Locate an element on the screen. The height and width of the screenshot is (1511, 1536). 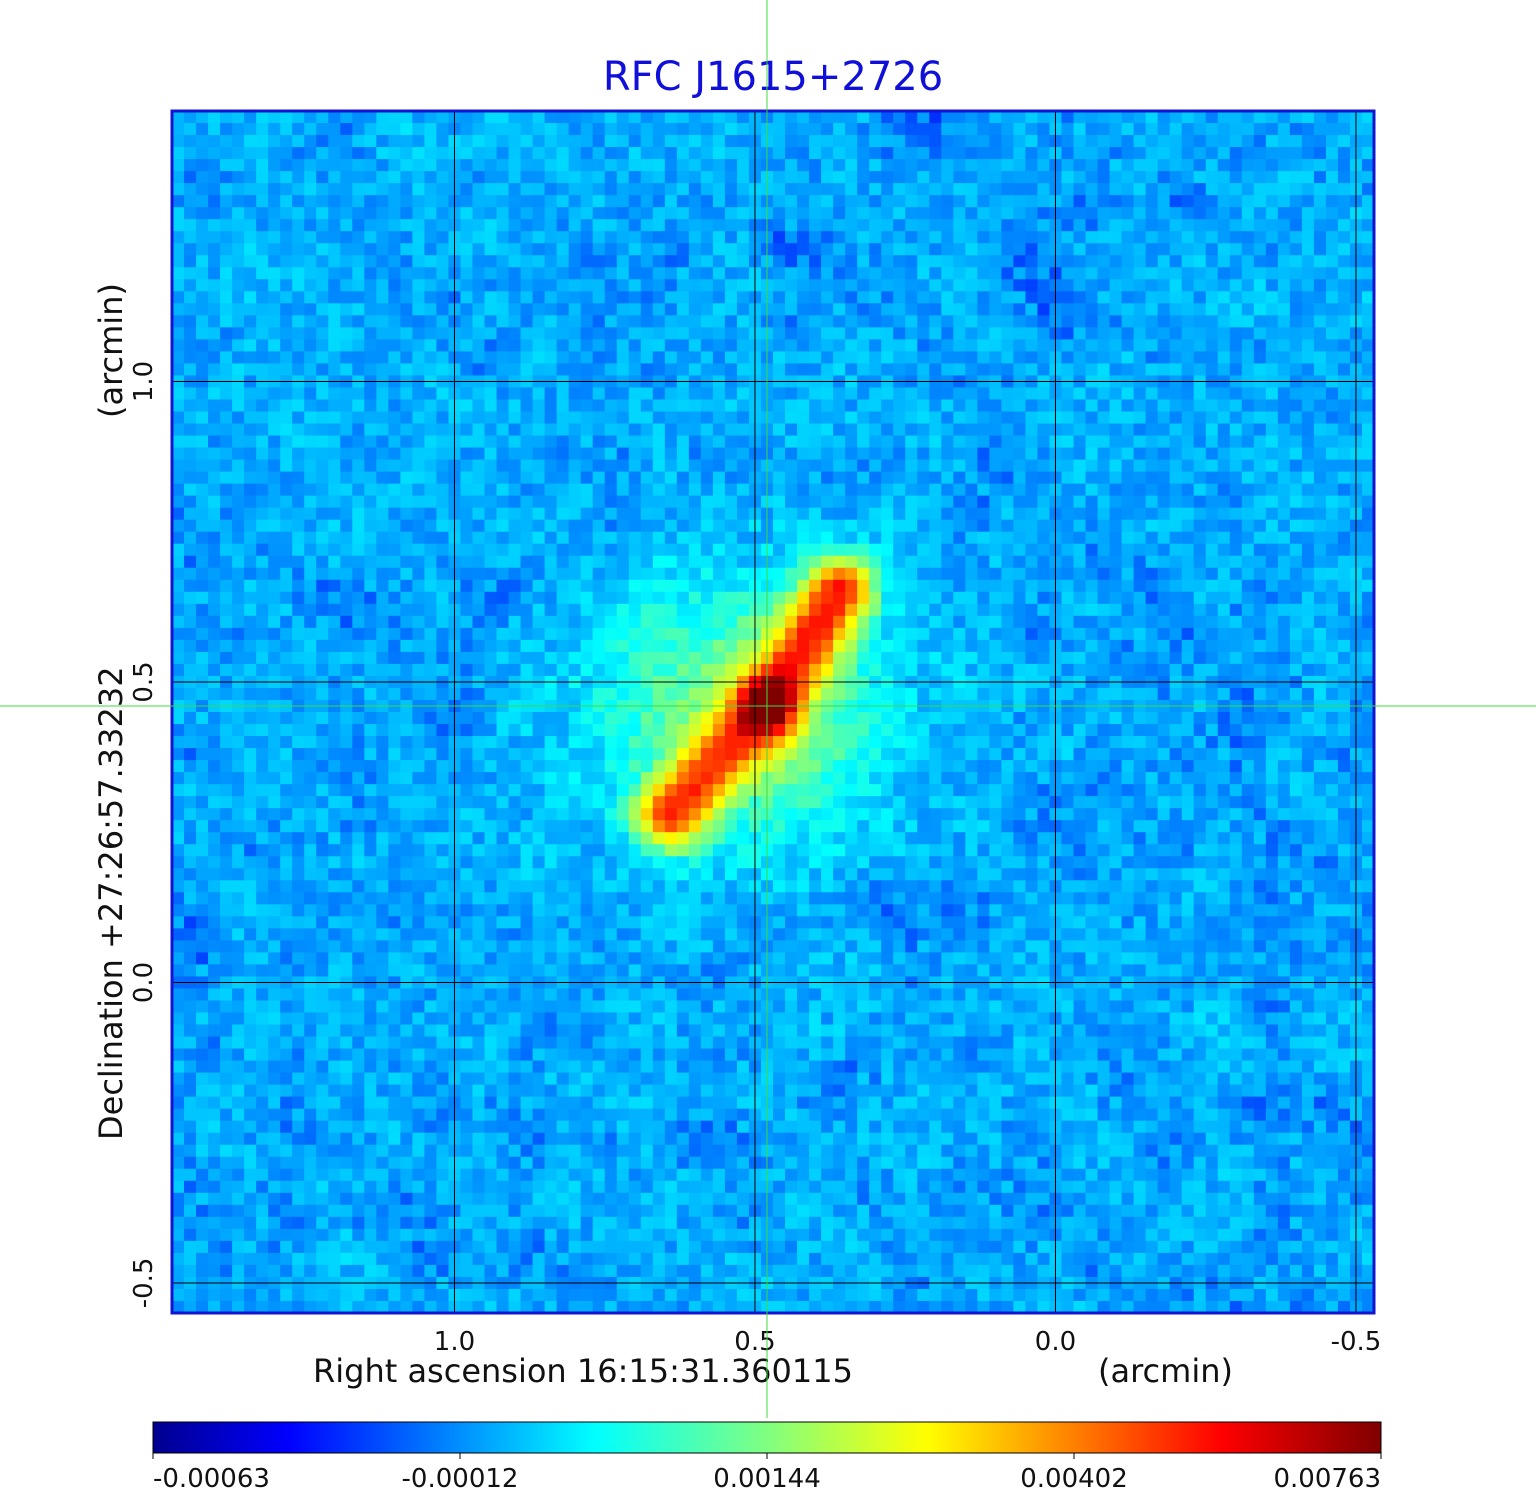
x-tick-label: 0.5 is located at coordinates (754, 1342).